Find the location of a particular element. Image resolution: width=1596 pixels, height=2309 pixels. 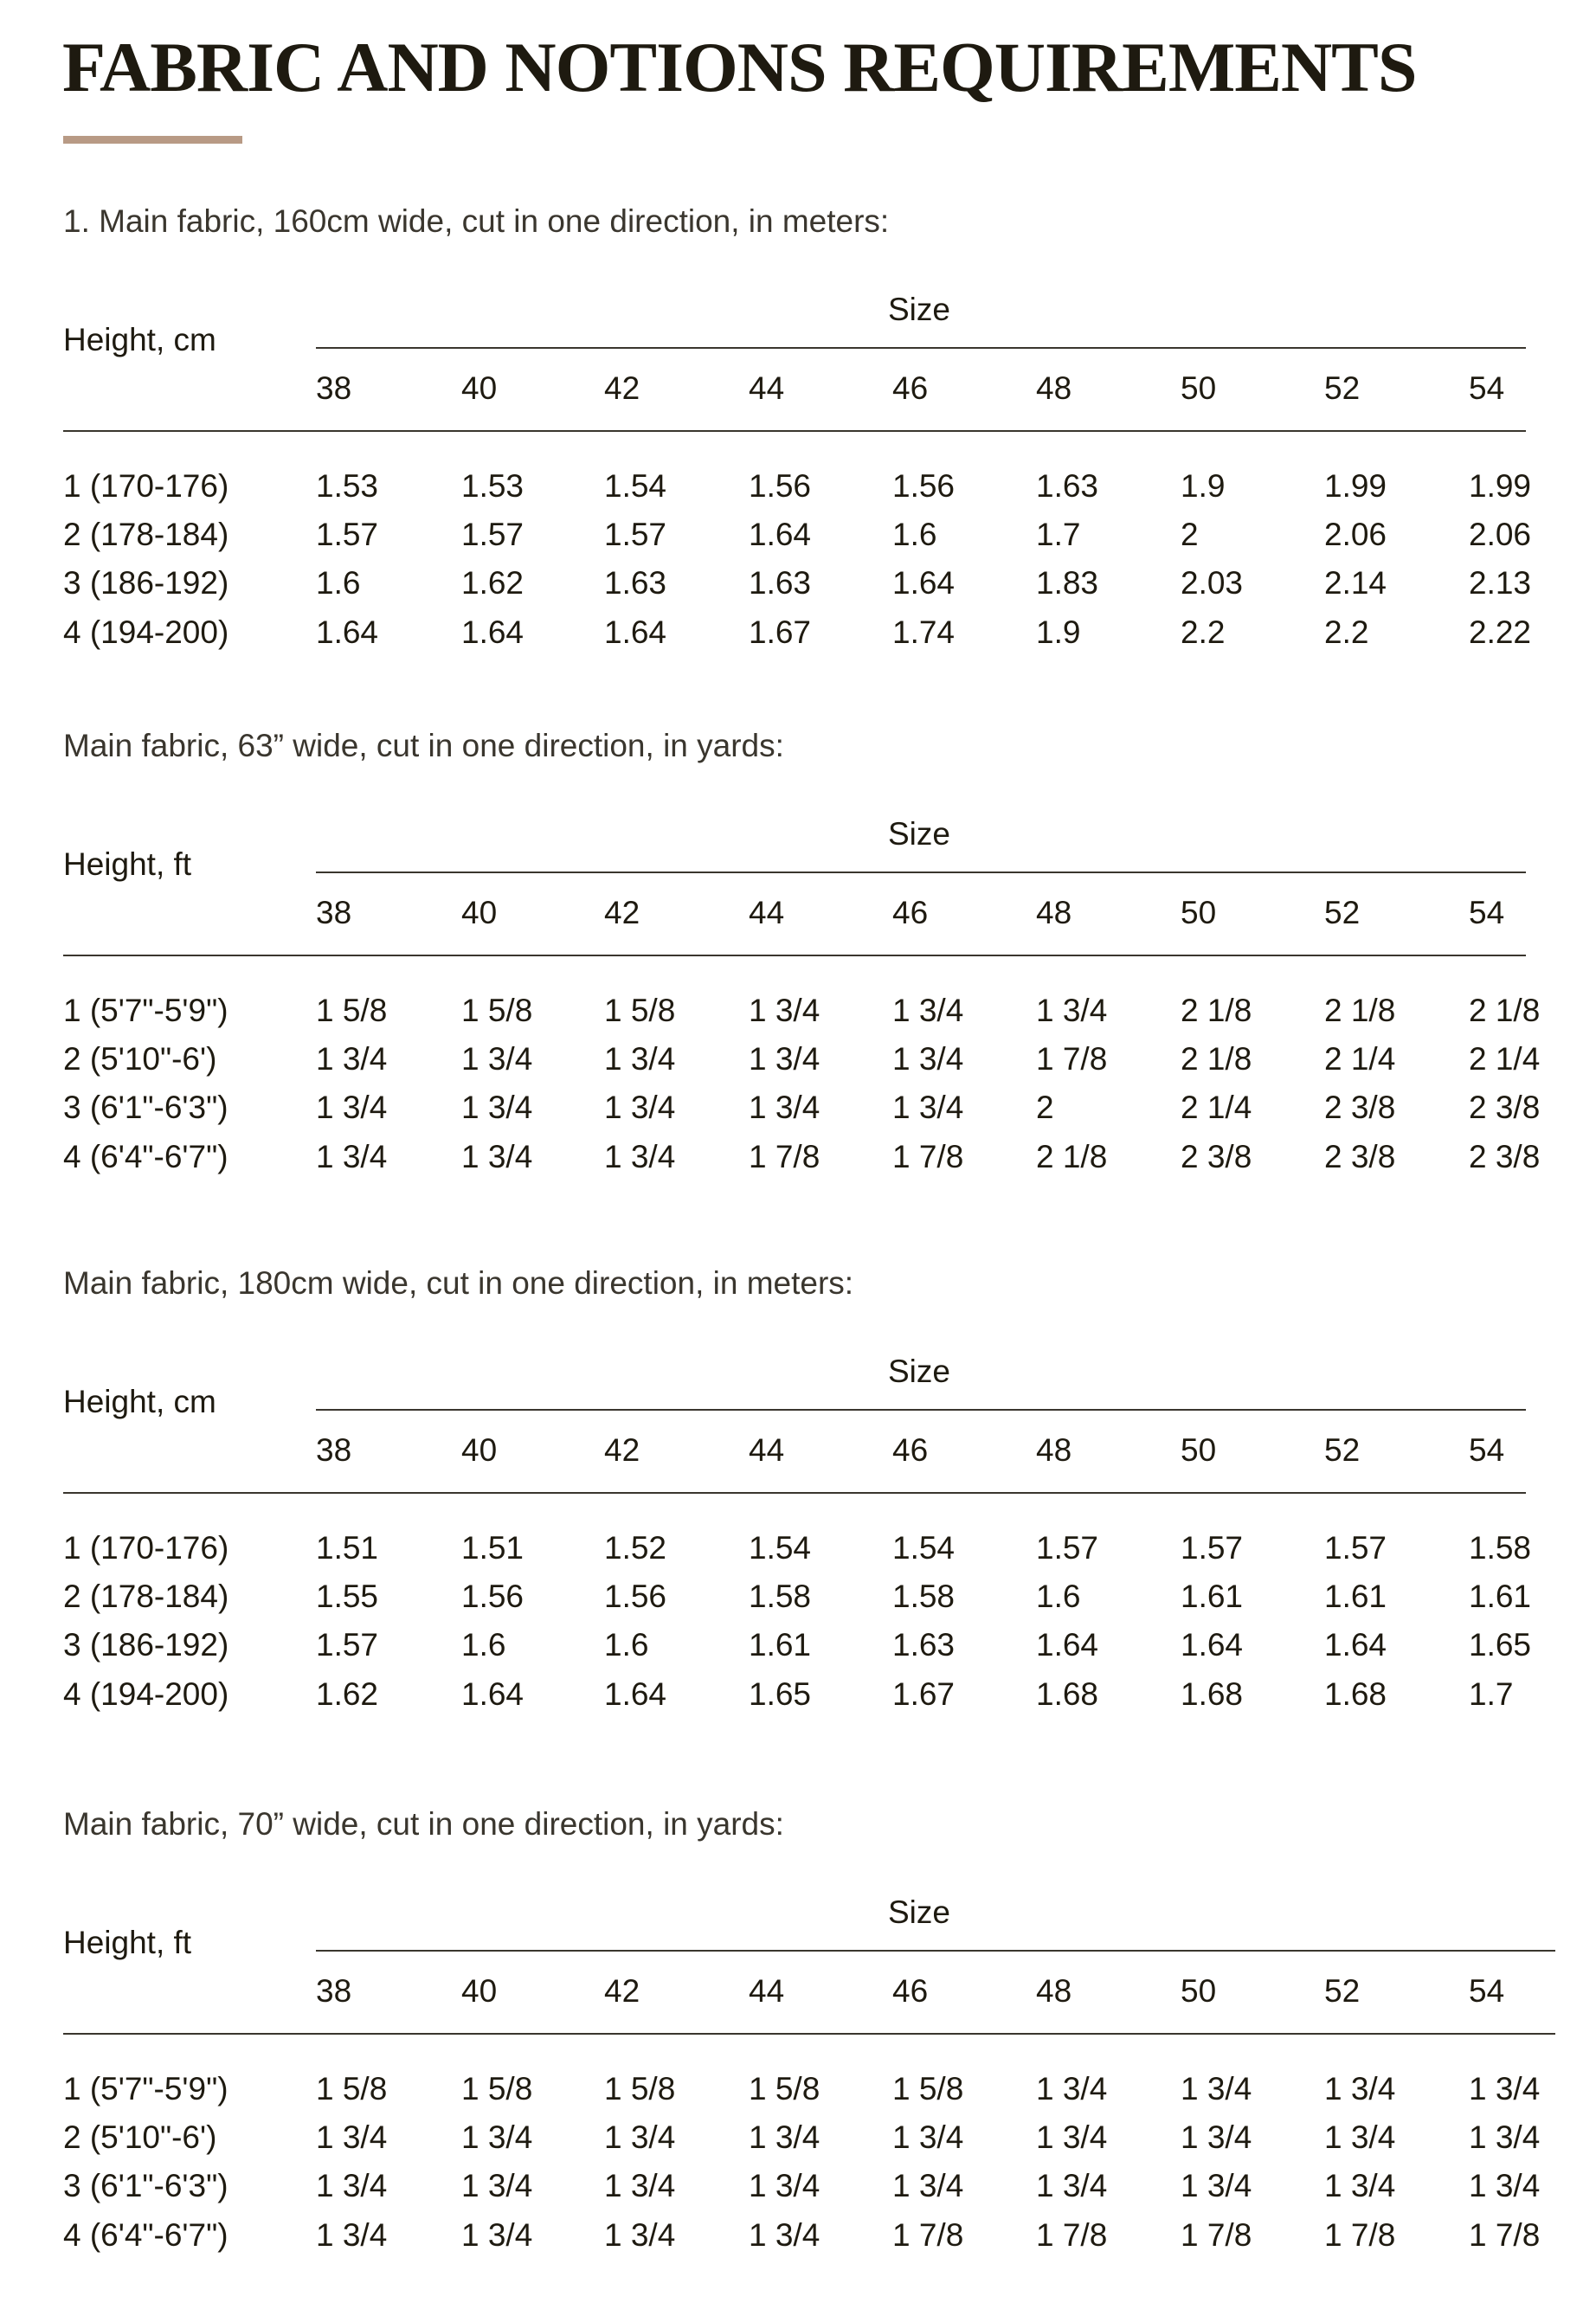

table-cell-value: 2.13 is located at coordinates (1500, 583).